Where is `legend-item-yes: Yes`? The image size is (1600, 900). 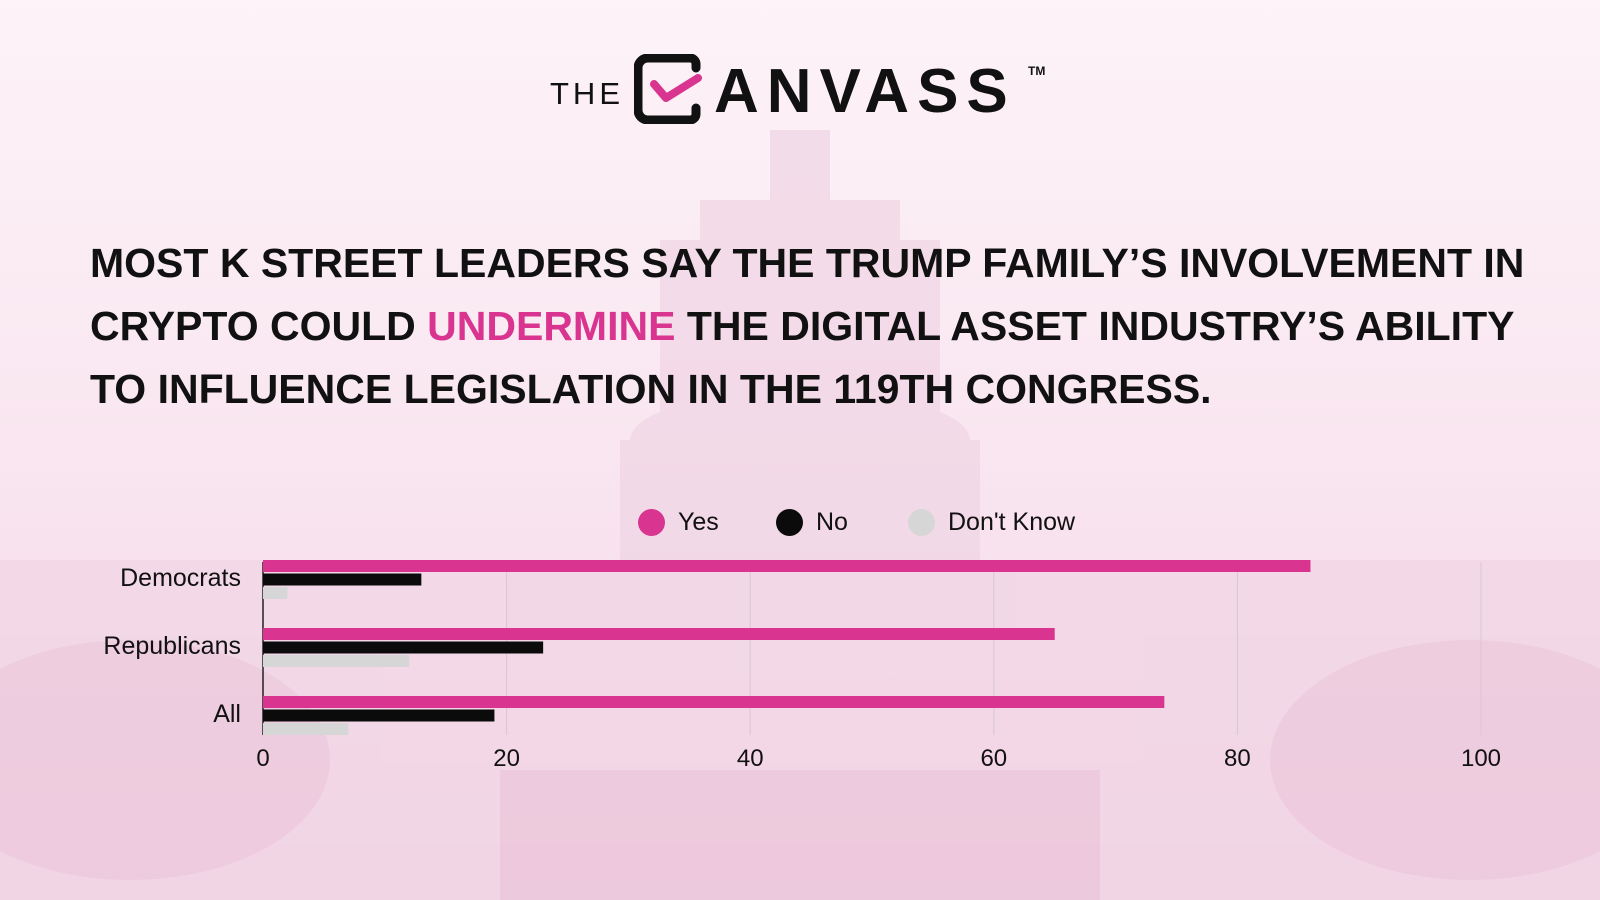 legend-item-yes: Yes is located at coordinates (678, 522).